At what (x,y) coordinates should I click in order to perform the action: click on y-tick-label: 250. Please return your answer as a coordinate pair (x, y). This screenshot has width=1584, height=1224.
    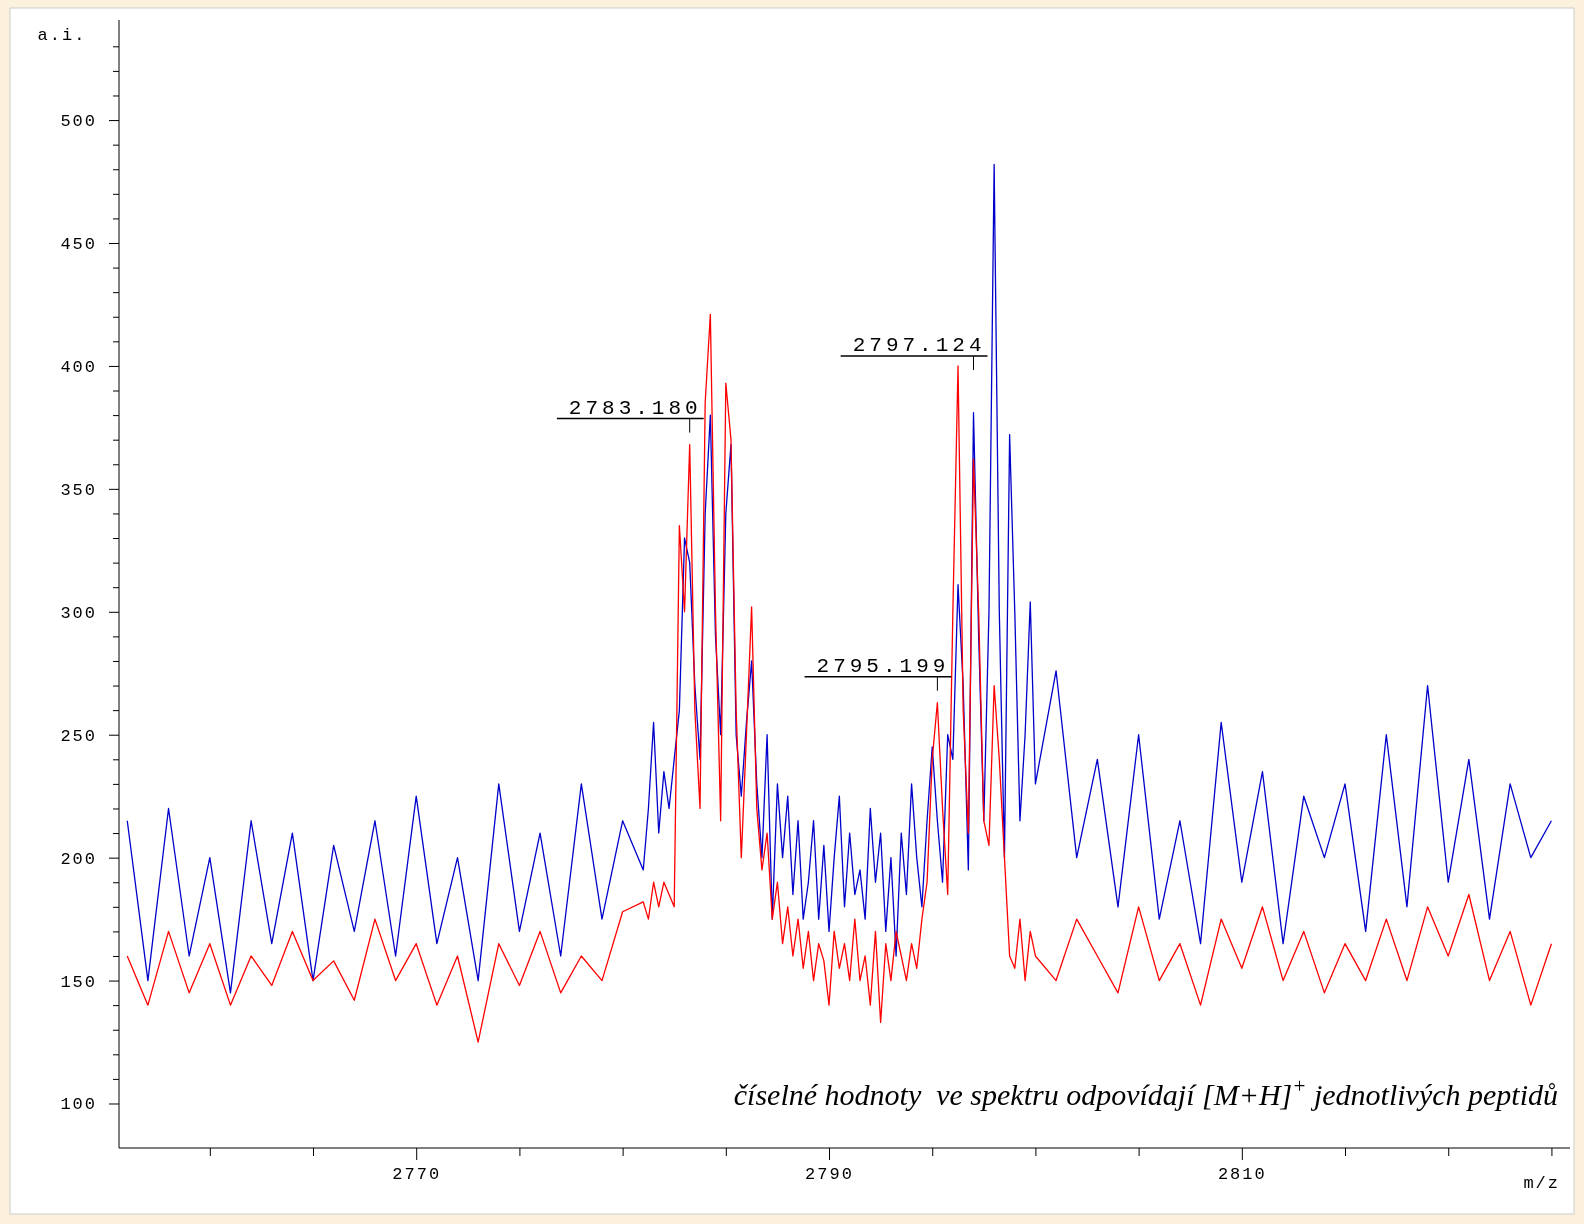
    Looking at the image, I should click on (78, 736).